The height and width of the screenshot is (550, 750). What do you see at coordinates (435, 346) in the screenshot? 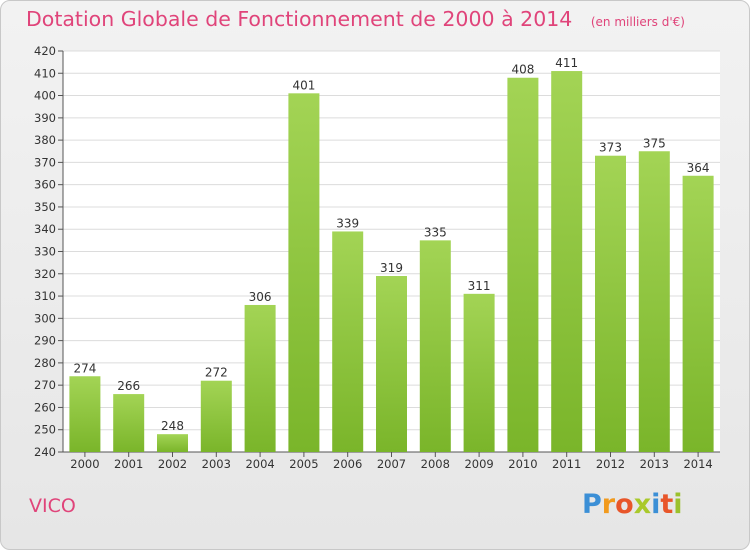
I see `bar-2008` at bounding box center [435, 346].